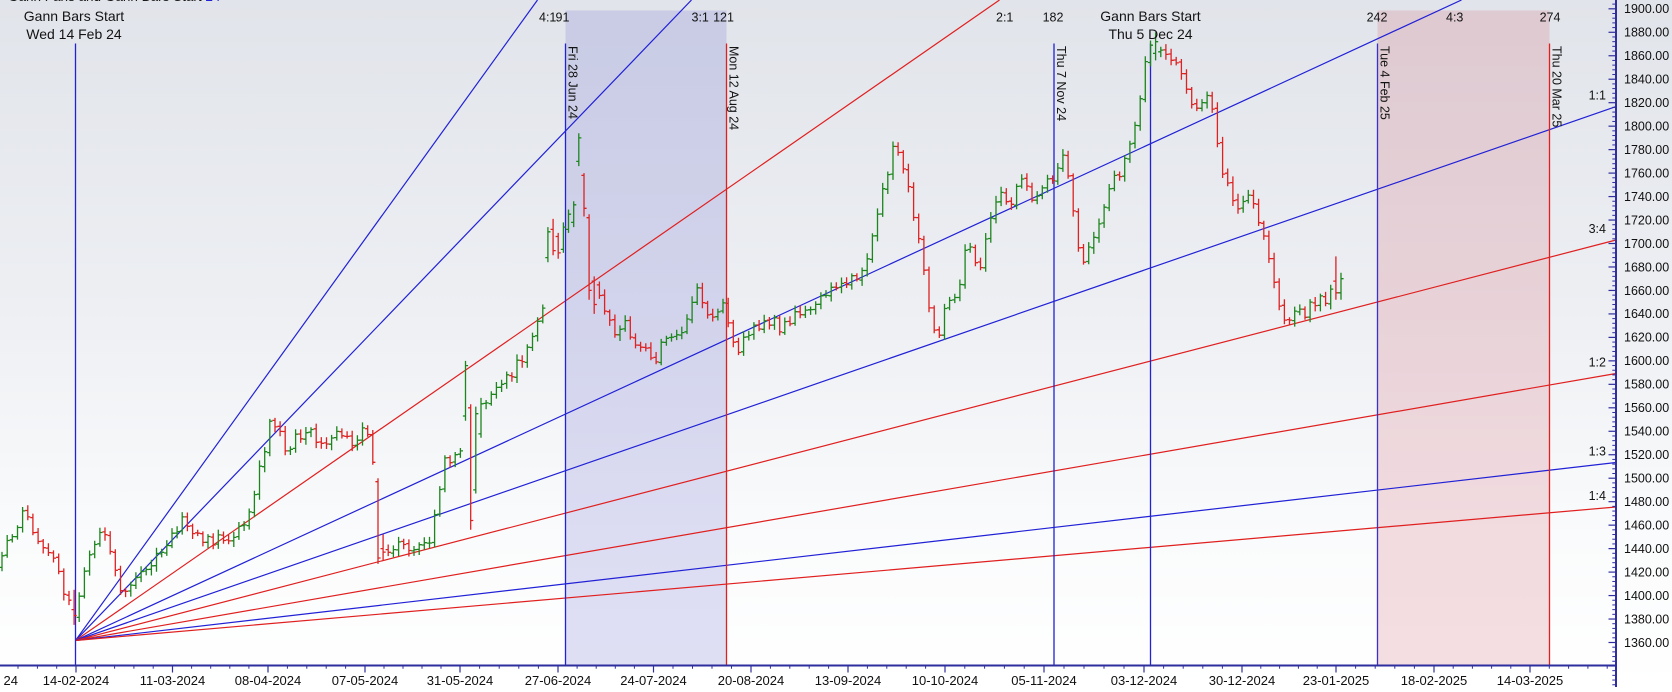 Image resolution: width=1672 pixels, height=692 pixels. I want to click on svg-text: 1760.00, so click(1646, 173).